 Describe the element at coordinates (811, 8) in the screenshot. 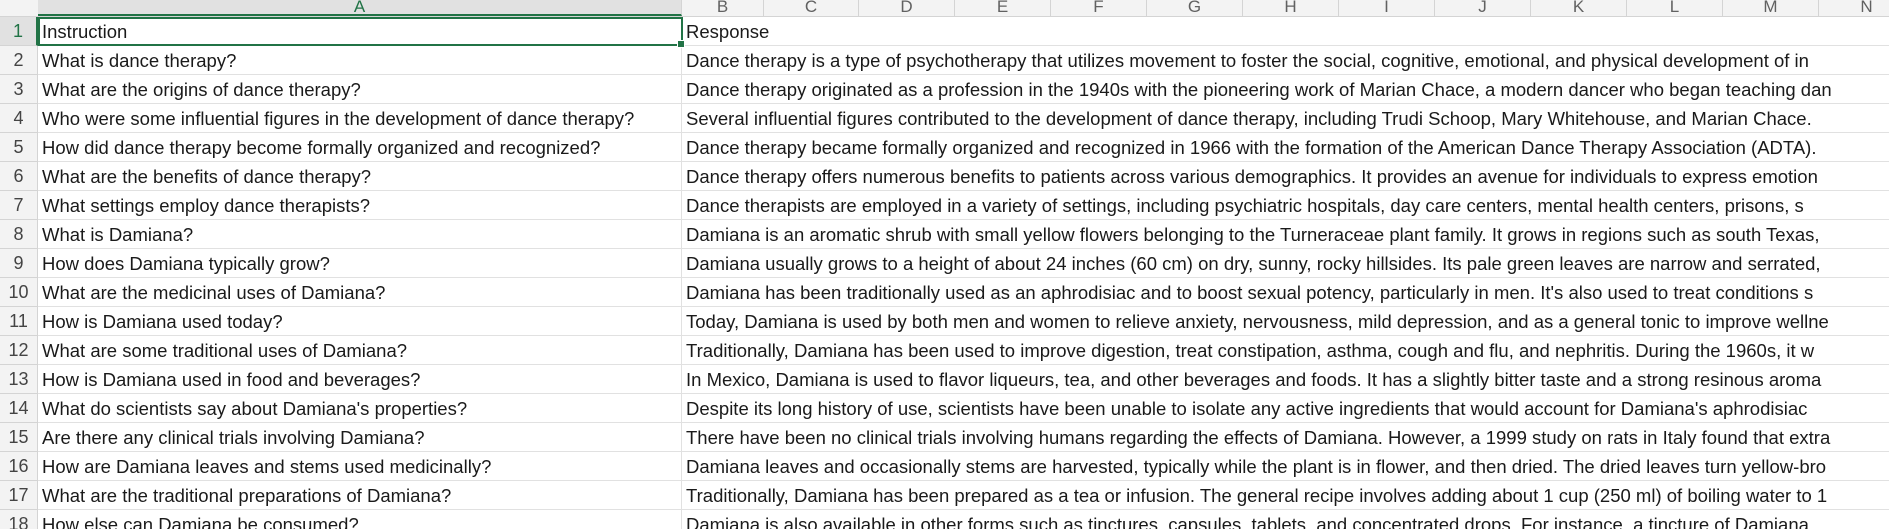

I see `column-header-c: C` at that location.